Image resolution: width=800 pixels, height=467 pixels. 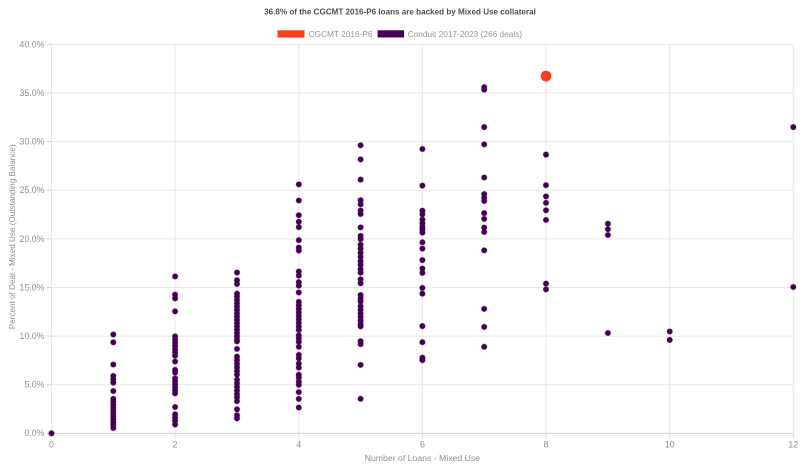 What do you see at coordinates (32, 190) in the screenshot?
I see `svg-text: 25.0%` at bounding box center [32, 190].